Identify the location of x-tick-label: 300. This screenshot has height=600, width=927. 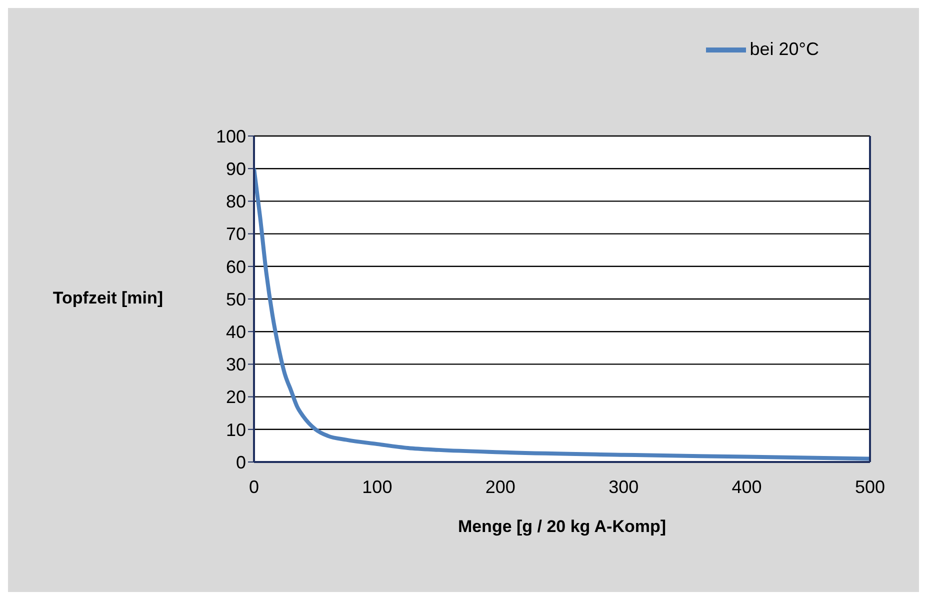
(623, 486).